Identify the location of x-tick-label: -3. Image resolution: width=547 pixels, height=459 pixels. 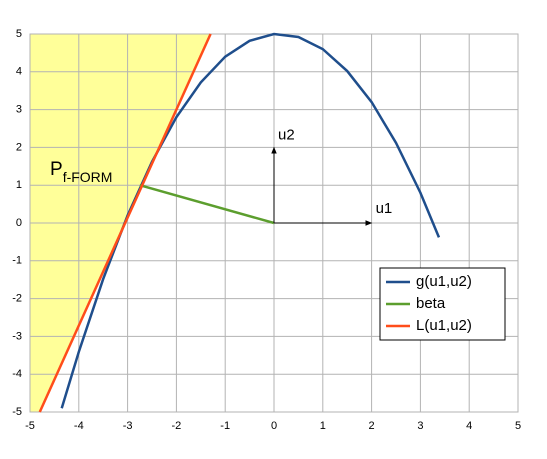
(128, 426).